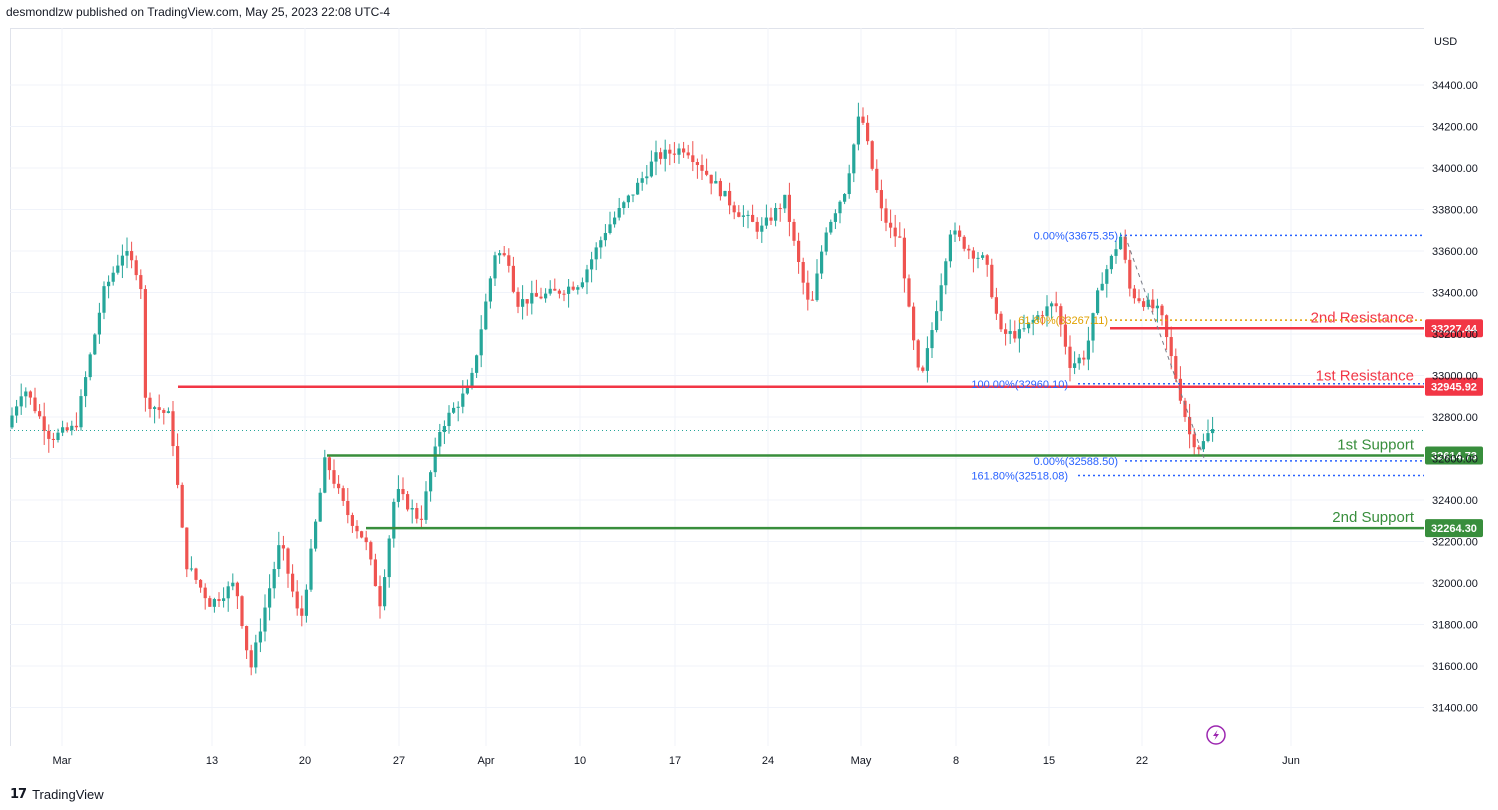 Image resolution: width=1498 pixels, height=810 pixels. I want to click on price-tag-value: 32614.73, so click(1454, 456).